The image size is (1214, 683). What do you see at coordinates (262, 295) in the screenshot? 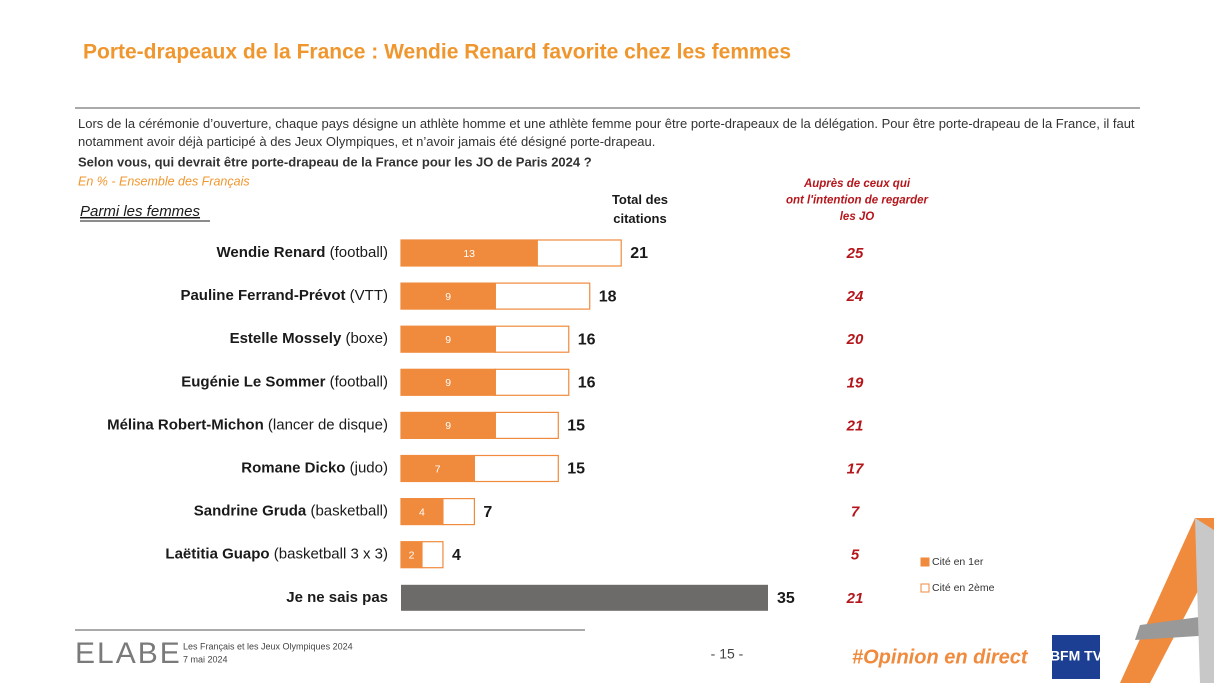
I see `category-name: Pauline Ferrand-Prévot` at bounding box center [262, 295].